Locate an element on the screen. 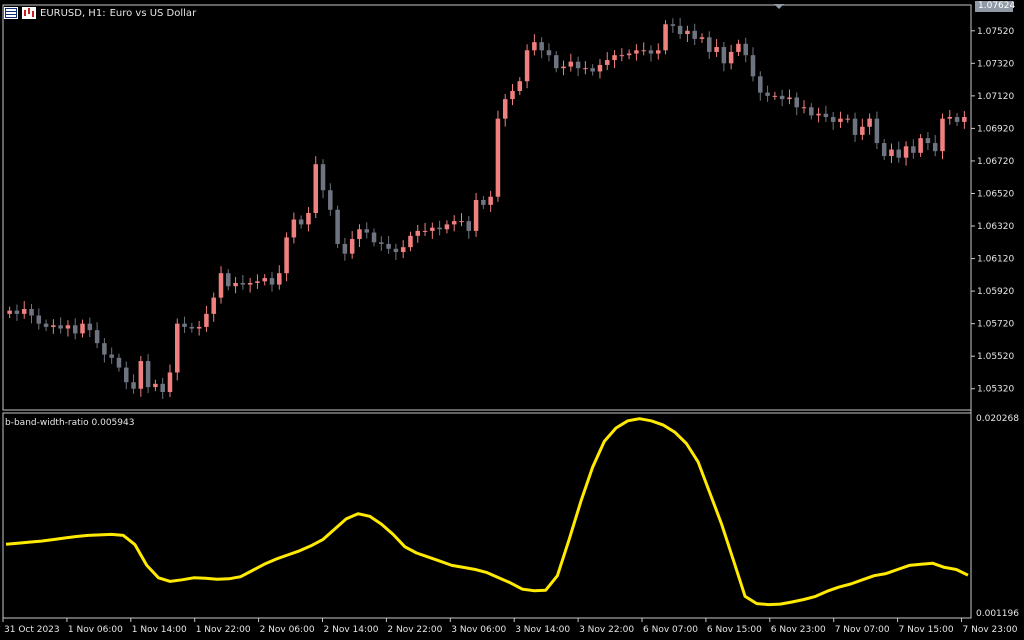 The image size is (1024, 640). indicator-axis-max: 0.020268 is located at coordinates (997, 419).